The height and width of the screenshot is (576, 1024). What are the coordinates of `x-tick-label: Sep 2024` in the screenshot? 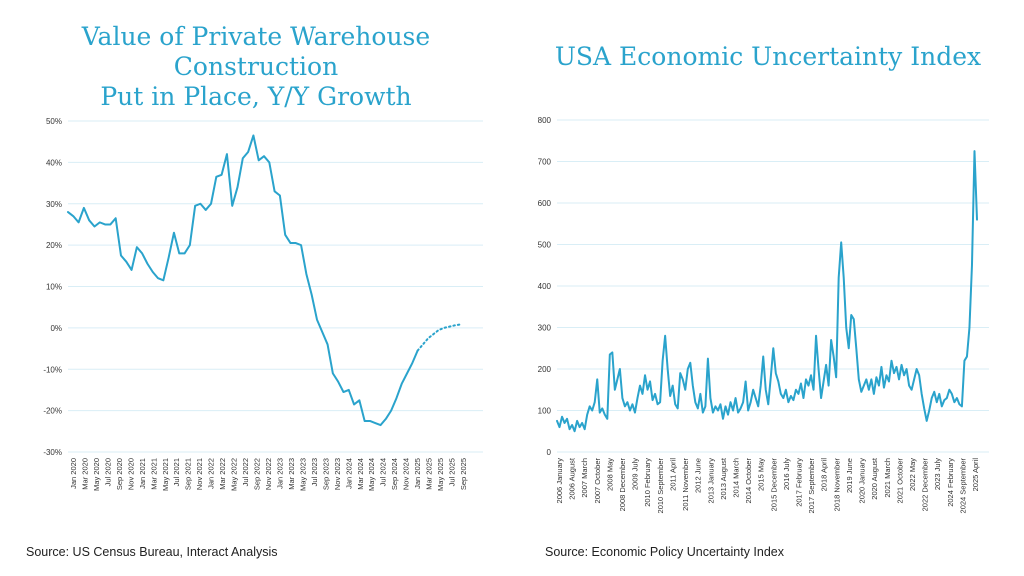 It's located at (394, 474).